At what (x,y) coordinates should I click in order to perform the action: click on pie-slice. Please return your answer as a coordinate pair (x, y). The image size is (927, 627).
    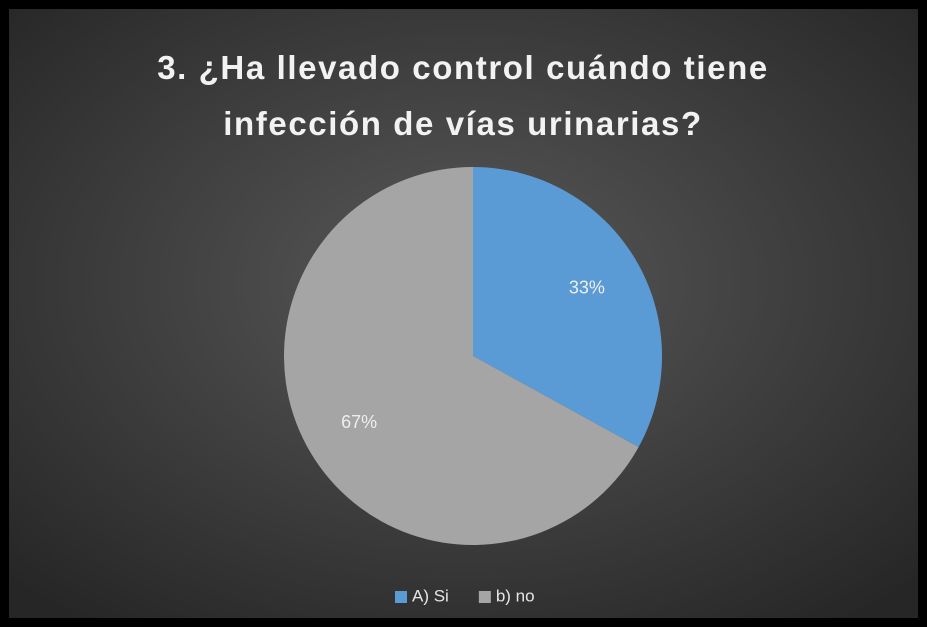
    Looking at the image, I should click on (567, 307).